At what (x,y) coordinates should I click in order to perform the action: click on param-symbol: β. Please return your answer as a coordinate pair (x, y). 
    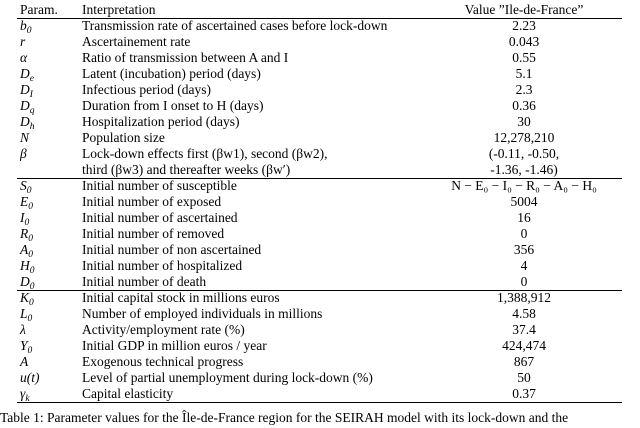
    Looking at the image, I should click on (23, 153).